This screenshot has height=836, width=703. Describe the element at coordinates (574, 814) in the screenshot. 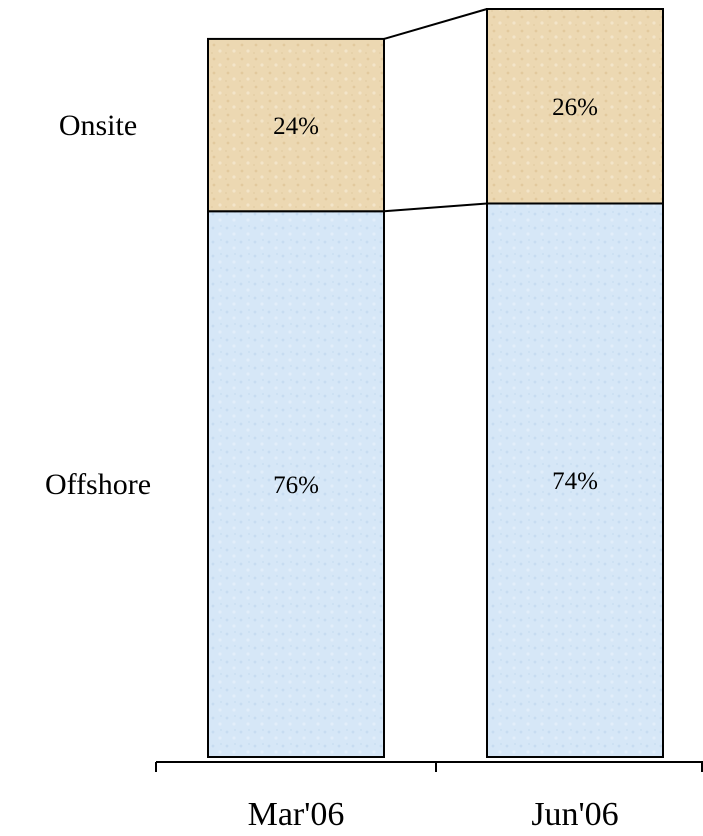

I see `category-label-jun-06: Jun'06` at that location.